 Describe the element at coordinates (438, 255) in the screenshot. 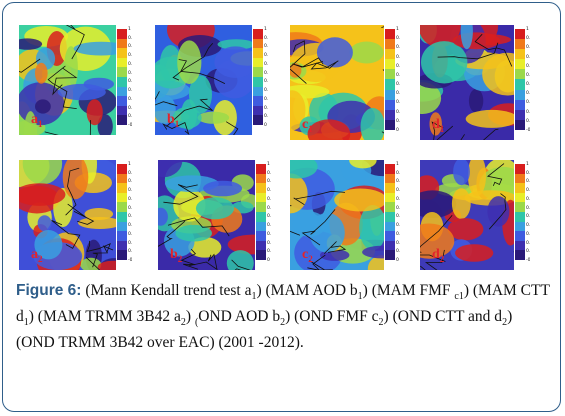

I see `panel-label: d2` at that location.